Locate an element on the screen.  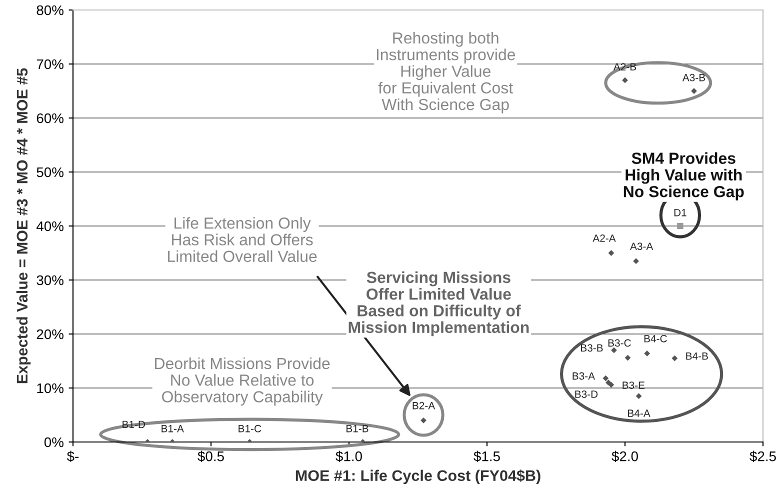
y-tick-label: 40% is located at coordinates (50, 226).